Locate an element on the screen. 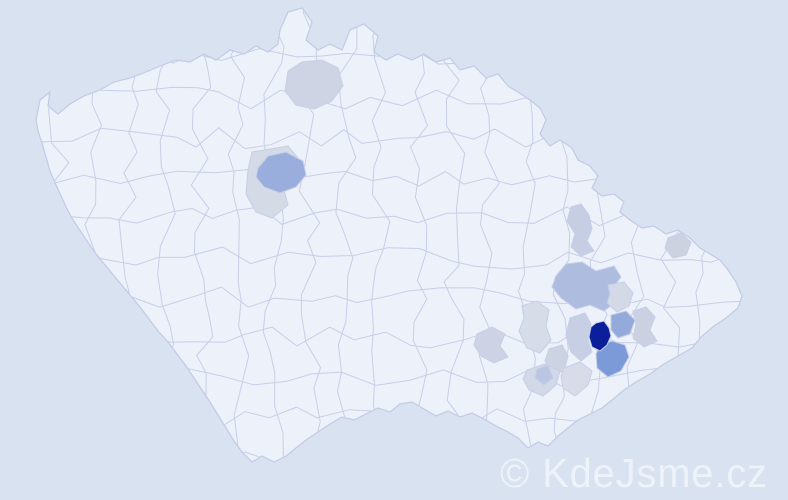 This screenshot has width=788, height=500. district-east-gray-right is located at coordinates (645, 327).